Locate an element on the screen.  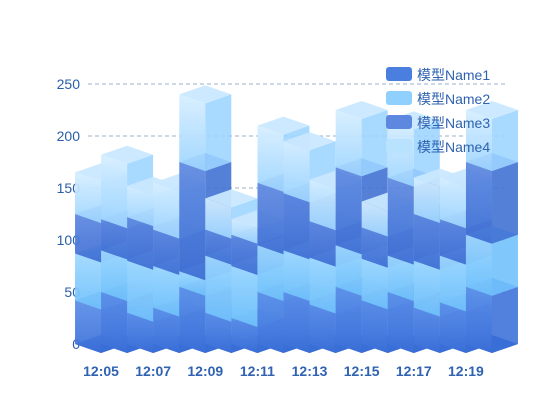
x-tick-label: 12:17 is located at coordinates (414, 371).